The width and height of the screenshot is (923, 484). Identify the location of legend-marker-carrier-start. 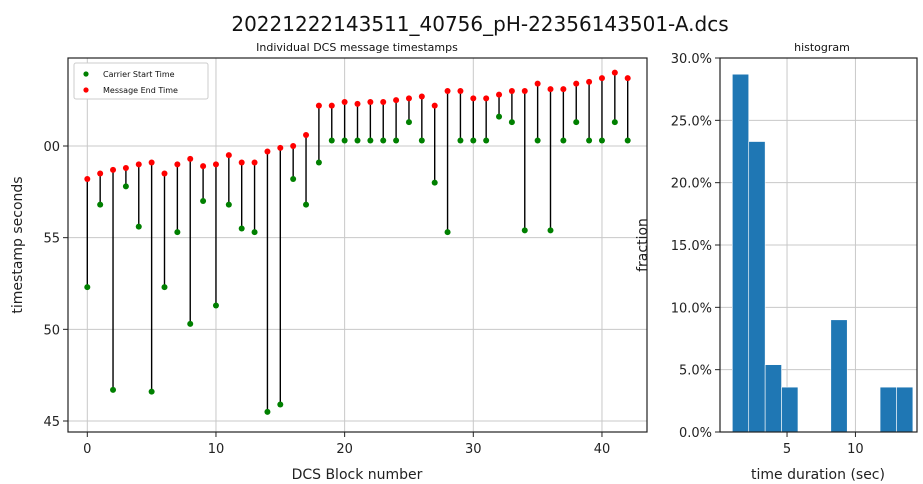
(86, 74).